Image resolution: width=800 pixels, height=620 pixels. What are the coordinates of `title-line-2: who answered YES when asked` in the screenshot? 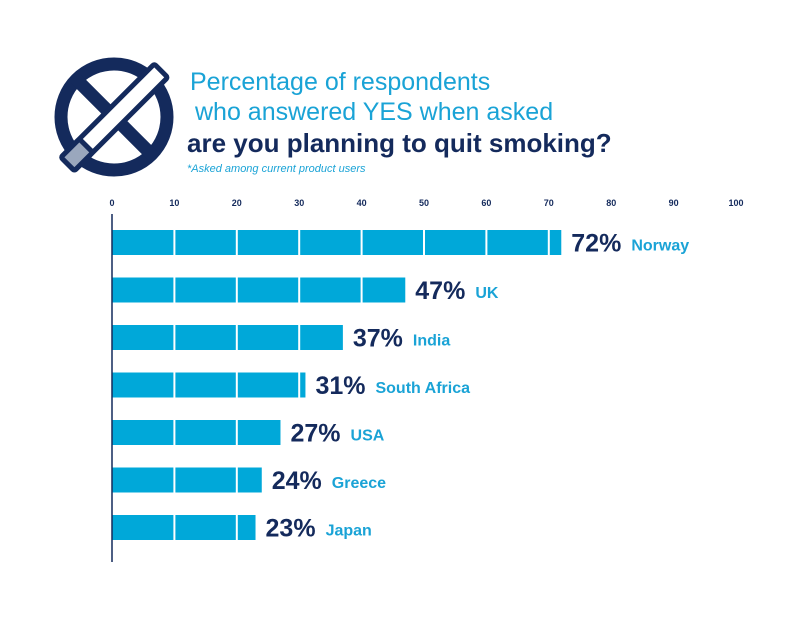 It's located at (374, 112).